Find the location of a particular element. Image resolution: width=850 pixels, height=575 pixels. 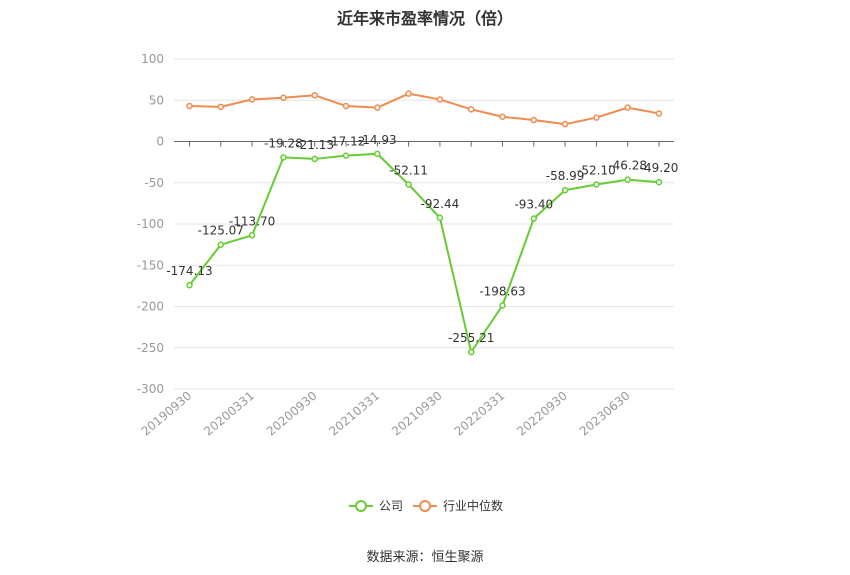

legend-label: 行业中位数 is located at coordinates (473, 505).